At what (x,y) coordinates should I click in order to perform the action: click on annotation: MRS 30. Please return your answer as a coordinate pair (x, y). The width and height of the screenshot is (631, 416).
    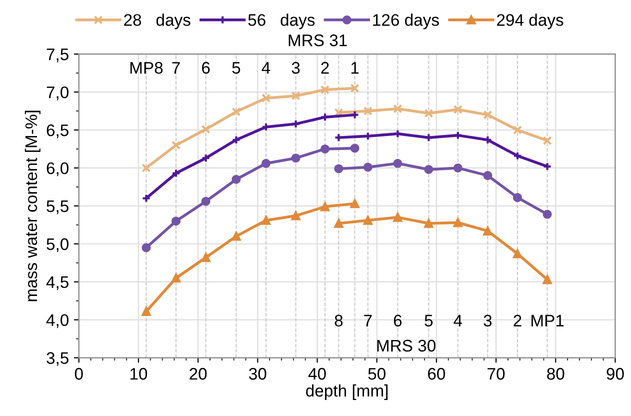
    Looking at the image, I should click on (406, 346).